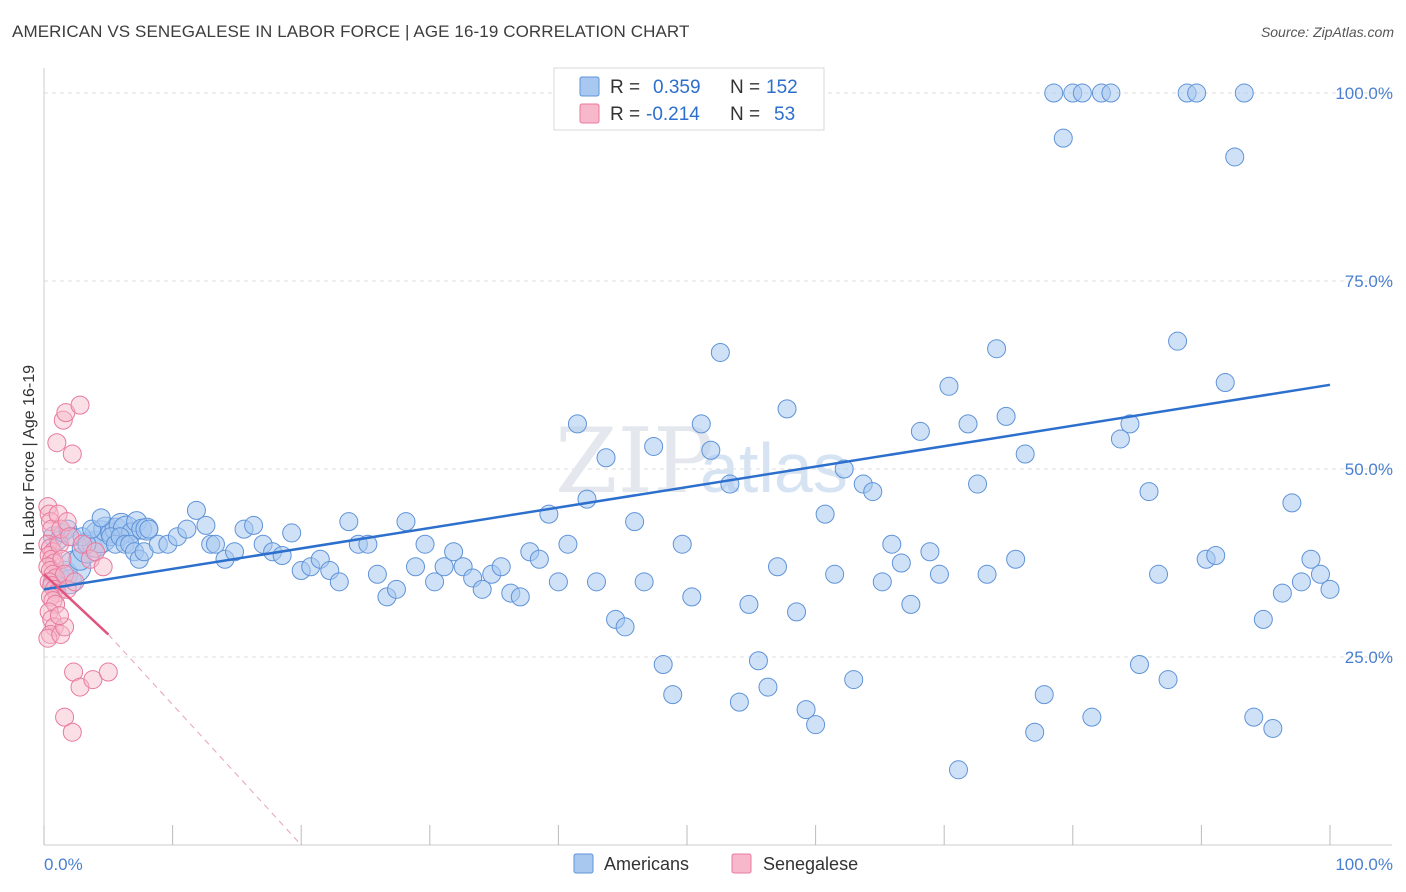  What do you see at coordinates (784, 114) in the screenshot?
I see `legend-n-value-senegalese: 53` at bounding box center [784, 114].